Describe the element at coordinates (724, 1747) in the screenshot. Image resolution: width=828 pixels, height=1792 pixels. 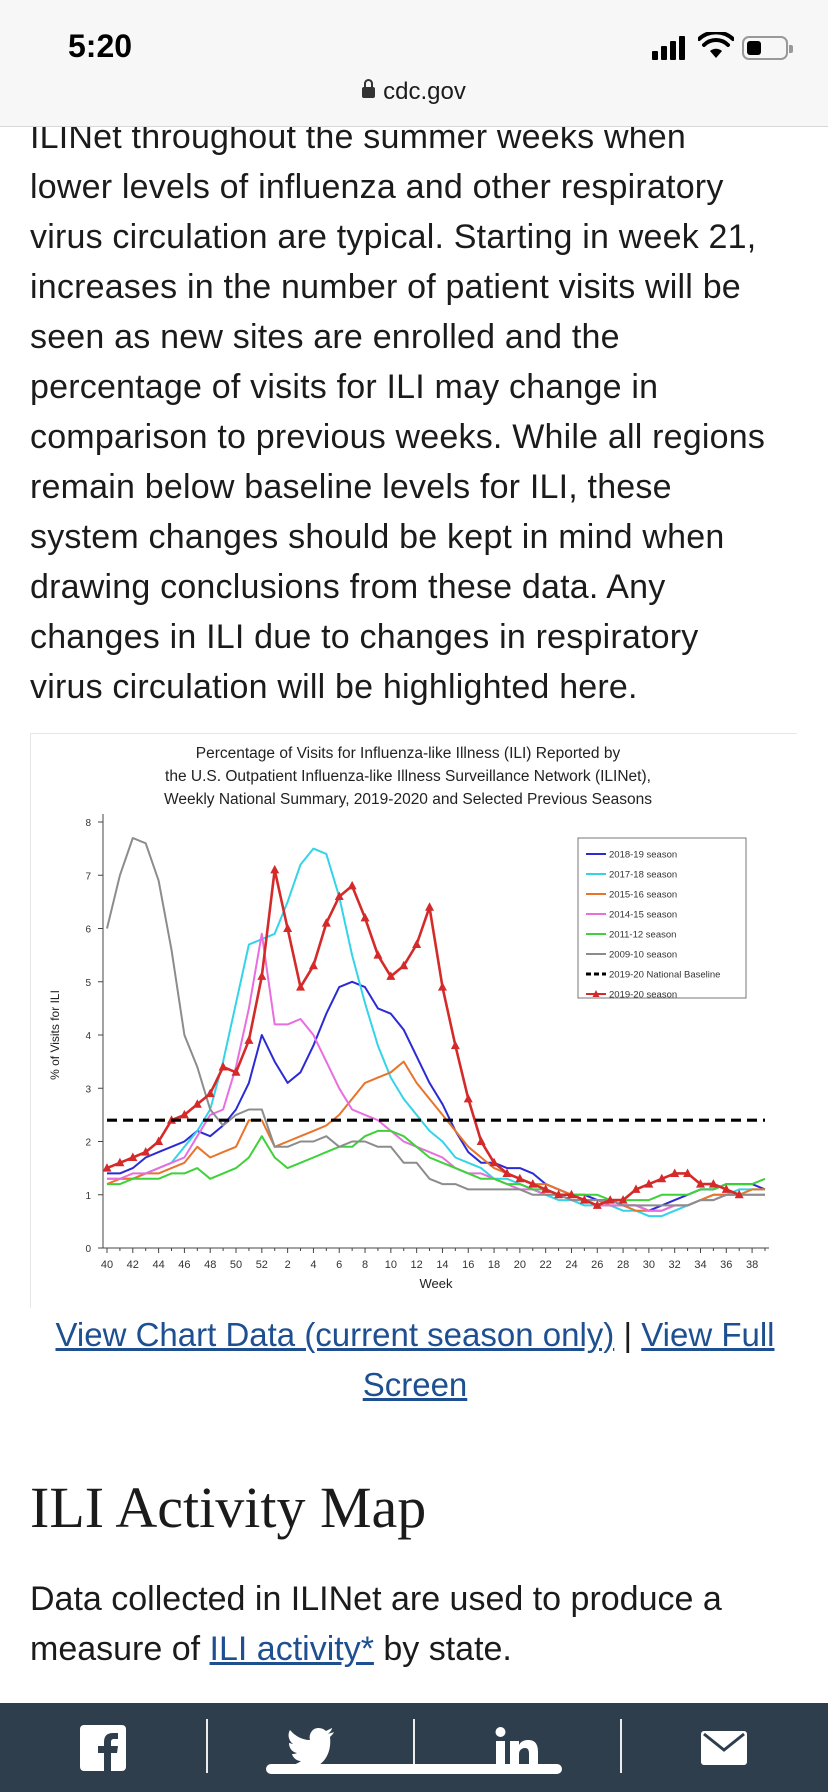
I see `share-email` at that location.